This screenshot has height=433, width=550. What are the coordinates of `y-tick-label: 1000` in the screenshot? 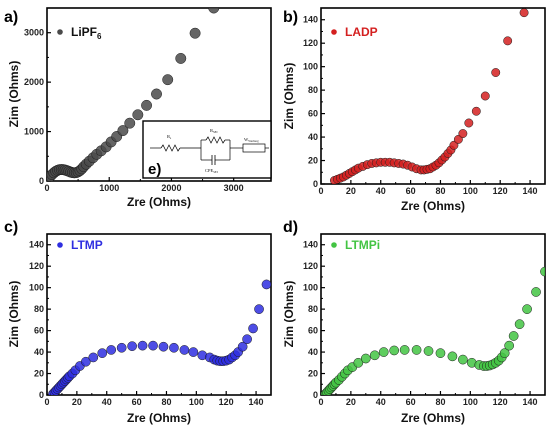 It's located at (34, 132).